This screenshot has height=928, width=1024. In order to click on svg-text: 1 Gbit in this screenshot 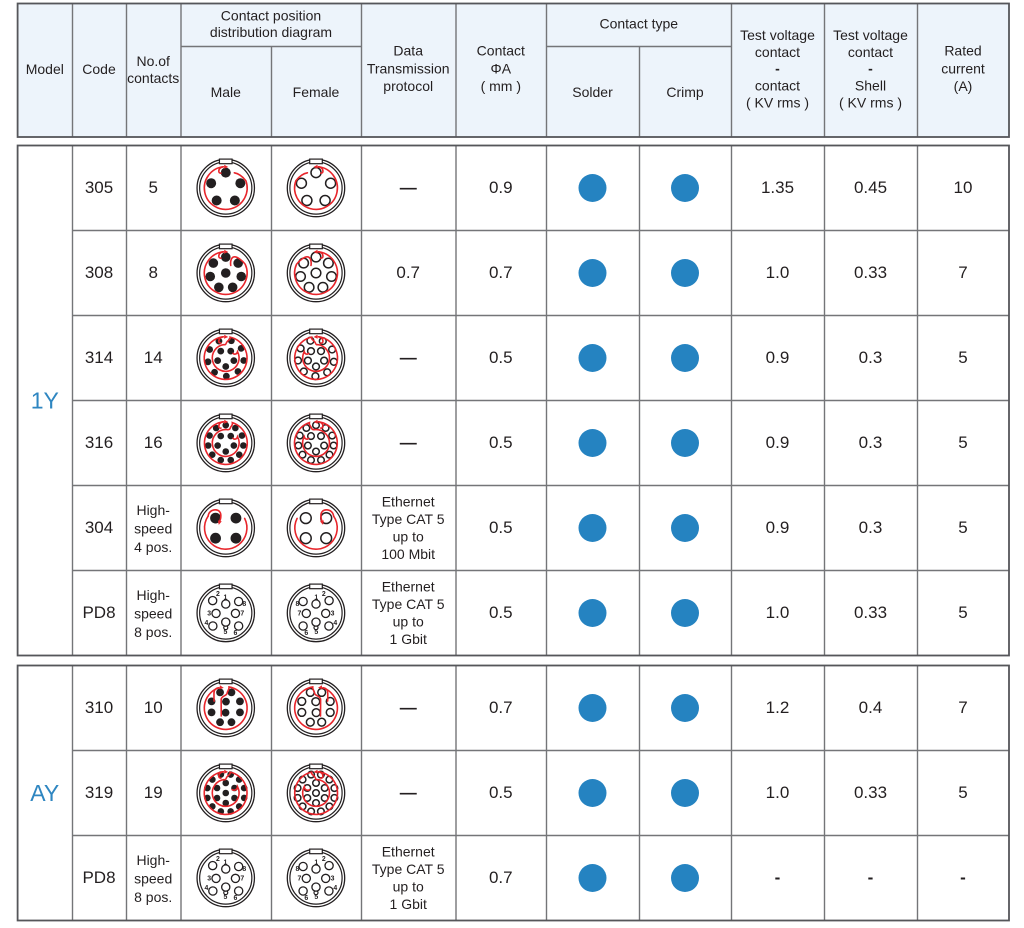, I will do `click(408, 639)`.